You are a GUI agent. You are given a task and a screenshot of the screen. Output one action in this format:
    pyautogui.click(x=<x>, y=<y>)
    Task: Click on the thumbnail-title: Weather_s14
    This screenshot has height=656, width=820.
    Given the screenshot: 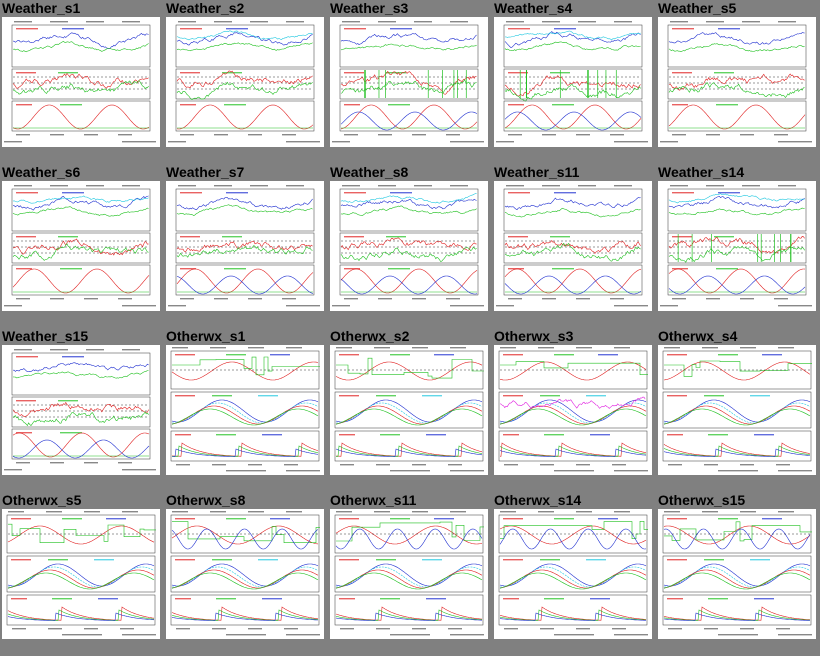 What is the action you would take?
    pyautogui.click(x=701, y=172)
    